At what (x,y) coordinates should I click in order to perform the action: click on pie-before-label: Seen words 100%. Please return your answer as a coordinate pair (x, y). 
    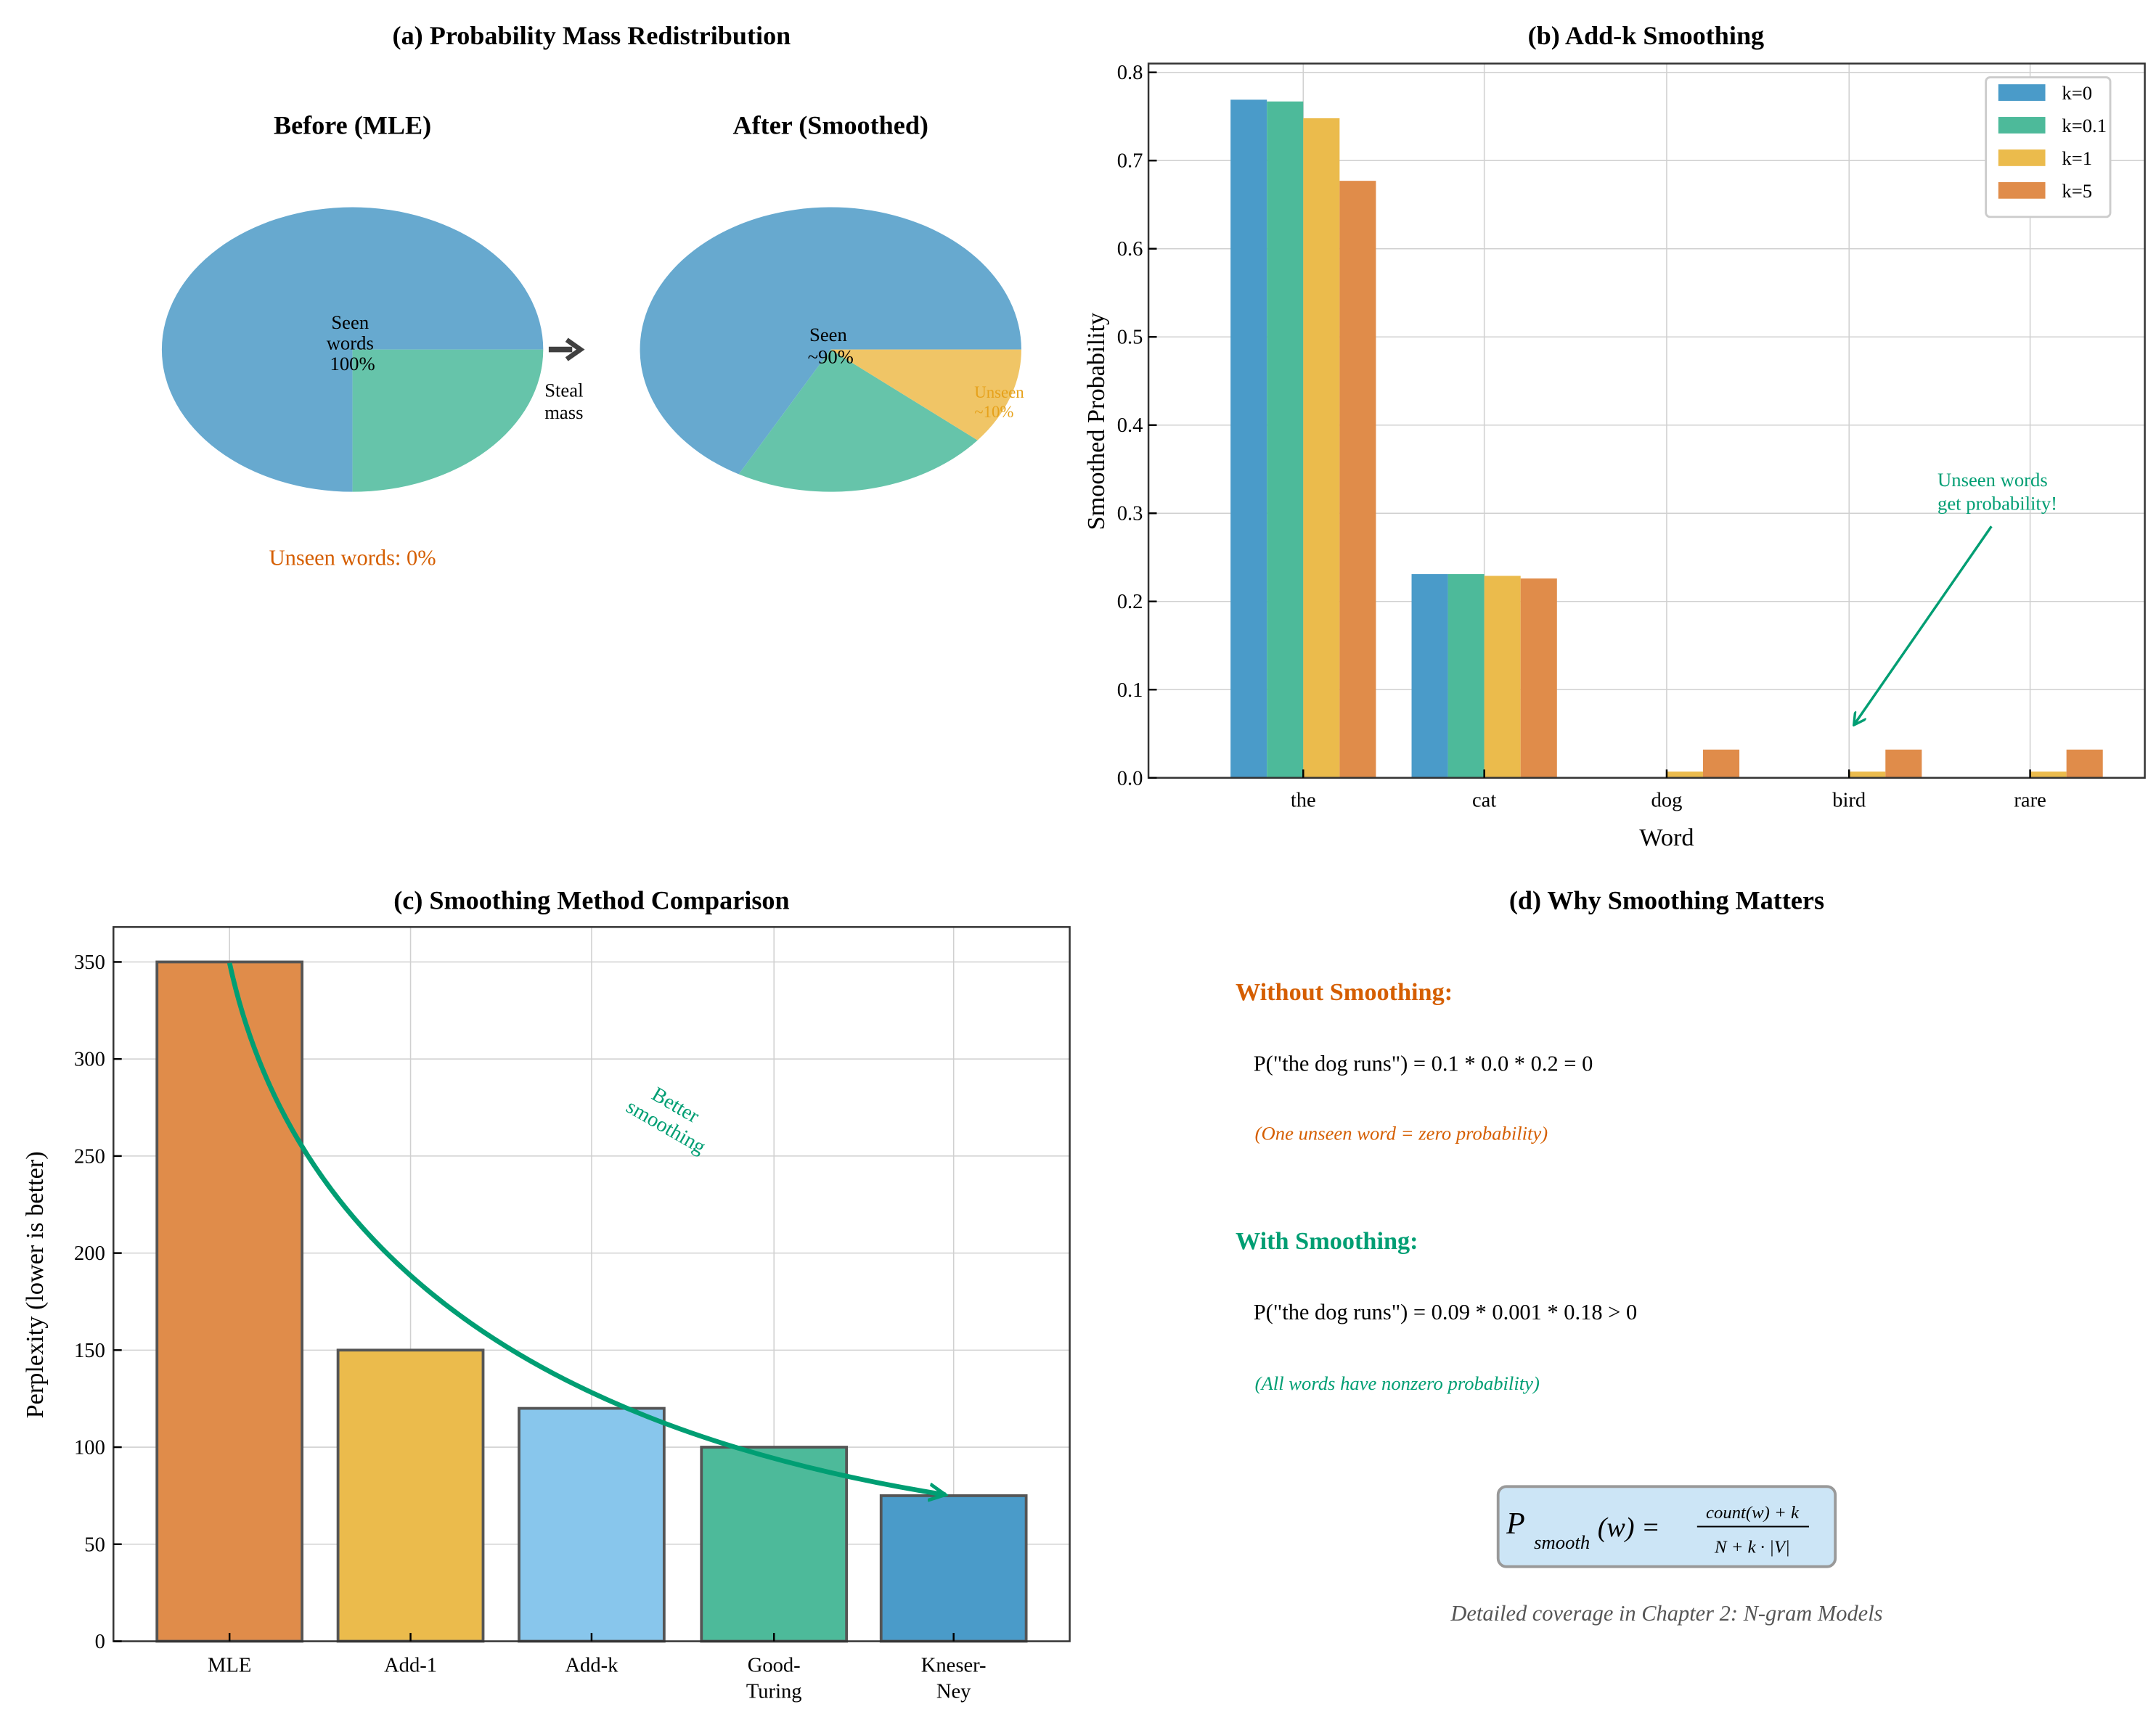
    Looking at the image, I should click on (353, 342).